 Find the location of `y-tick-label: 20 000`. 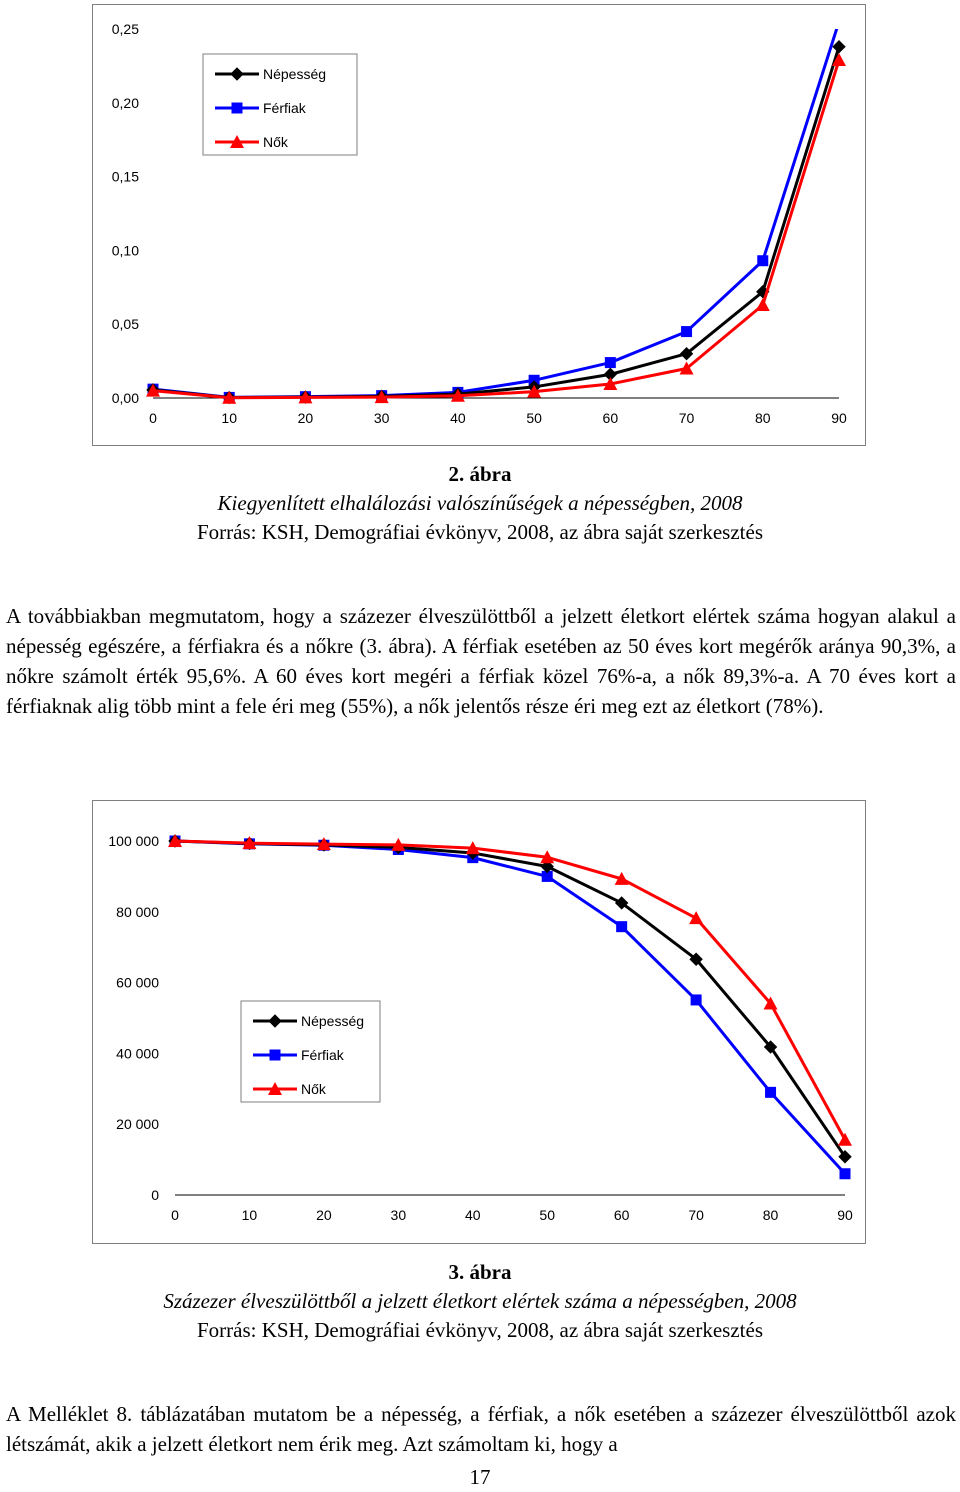

y-tick-label: 20 000 is located at coordinates (137, 1124).